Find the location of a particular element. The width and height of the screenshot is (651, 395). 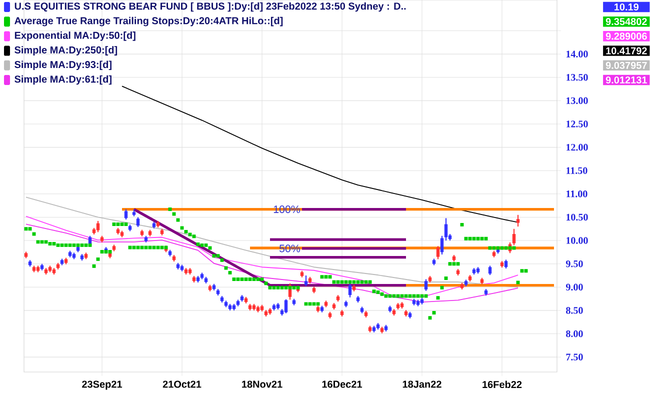

y-tick-label: 10.00 is located at coordinates (577, 240).